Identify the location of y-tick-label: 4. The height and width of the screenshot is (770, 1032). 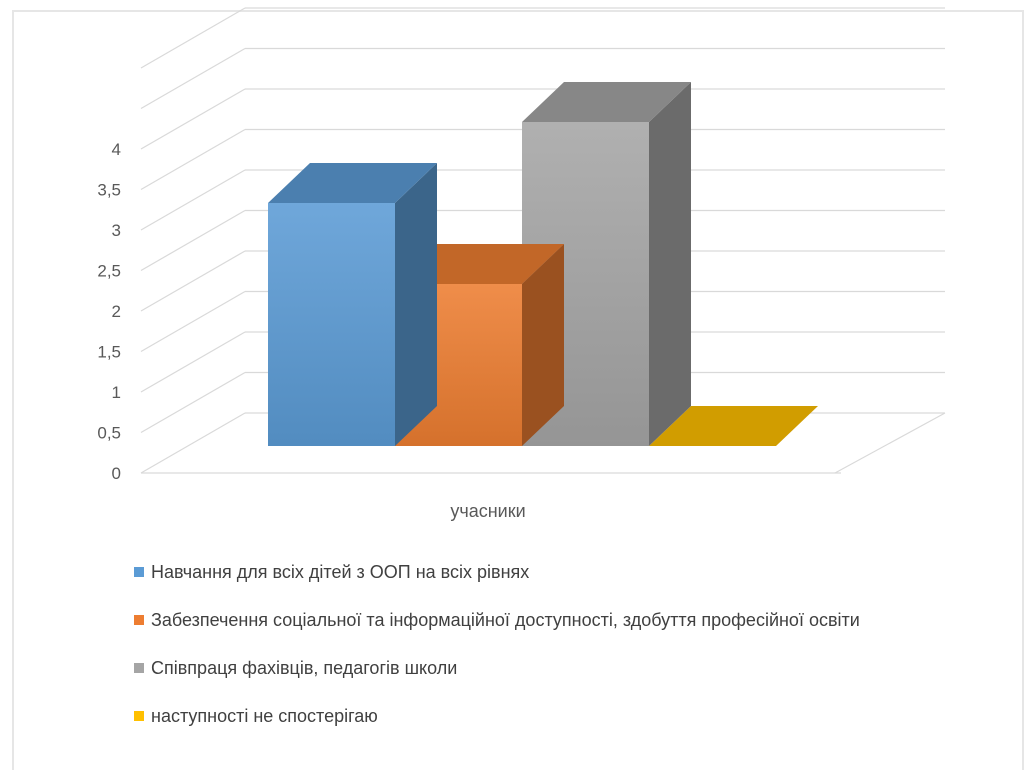
(116, 149).